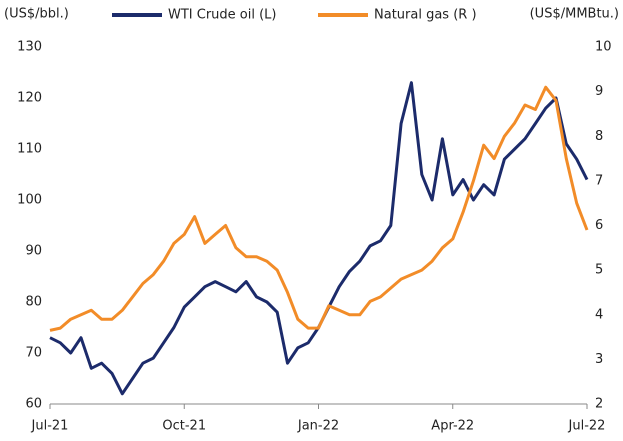  I want to click on y2-tick-label: 3, so click(599, 359).